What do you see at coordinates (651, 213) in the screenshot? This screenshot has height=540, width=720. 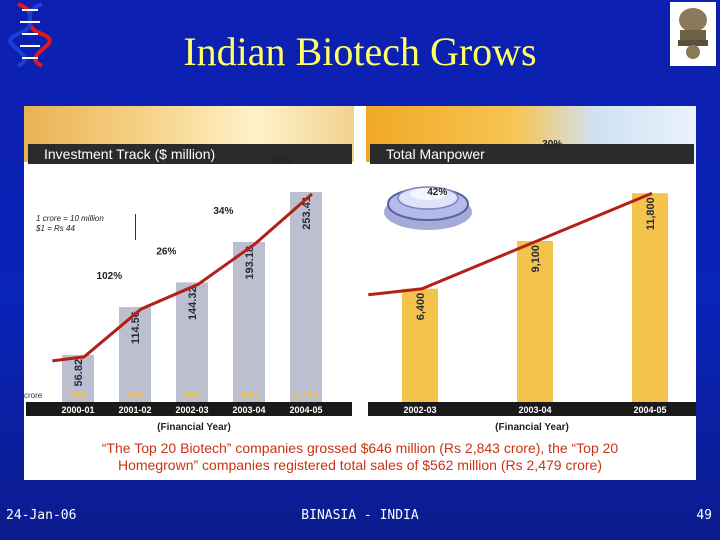 I see `bar-value-label: 11,800` at bounding box center [651, 213].